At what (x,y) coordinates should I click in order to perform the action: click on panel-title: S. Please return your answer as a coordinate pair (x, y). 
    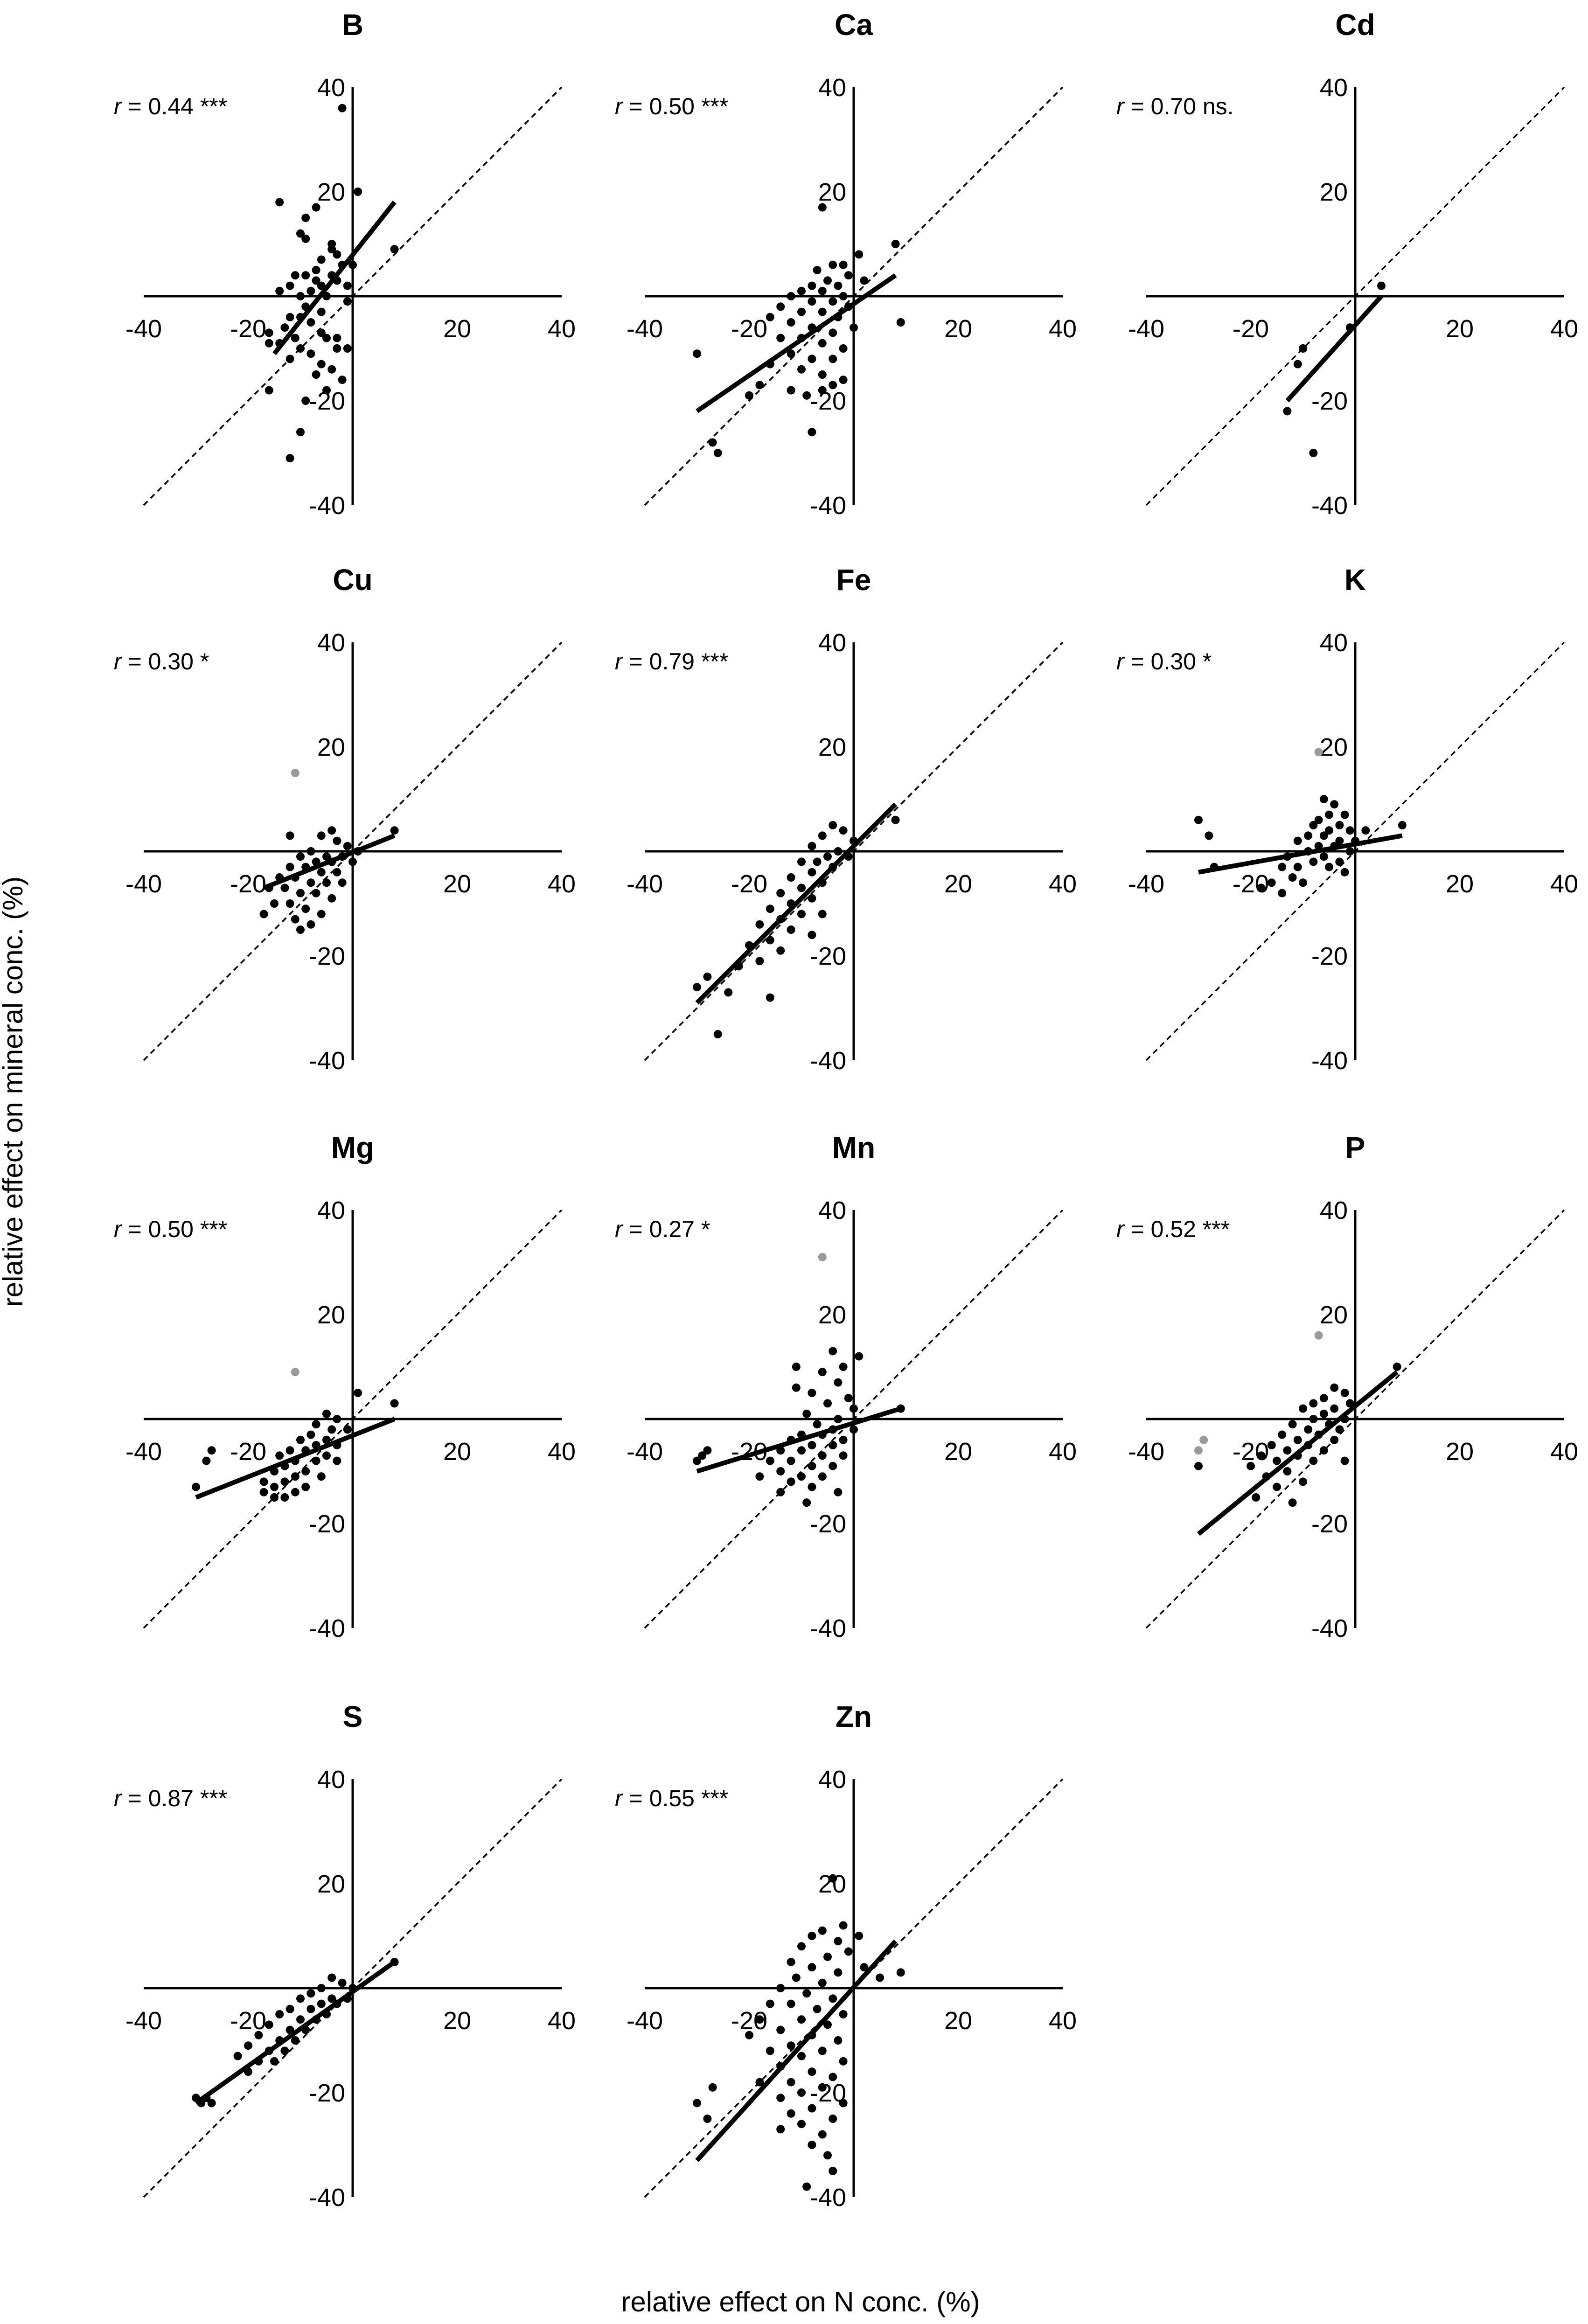
    Looking at the image, I should click on (353, 1716).